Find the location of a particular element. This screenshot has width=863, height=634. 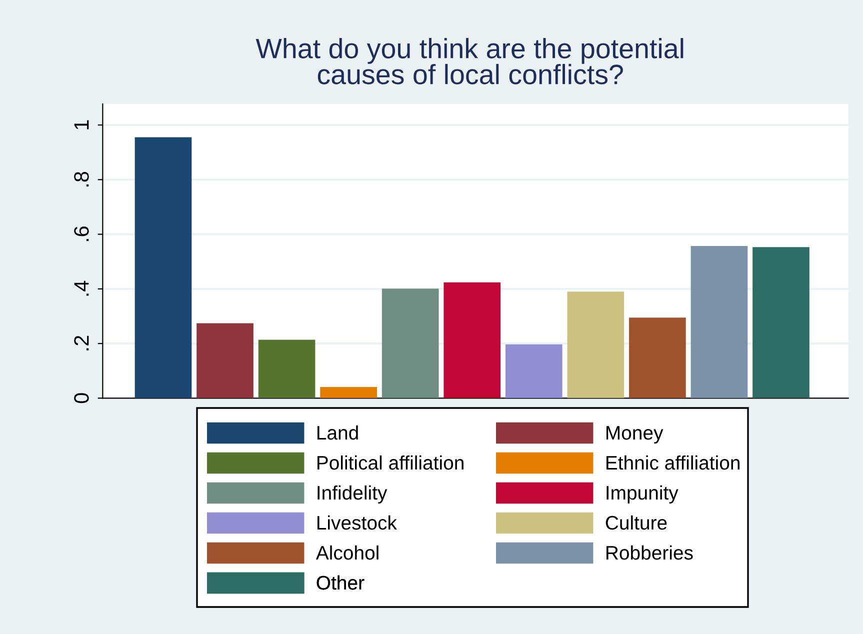

y-tick-label: 0 is located at coordinates (81, 398).